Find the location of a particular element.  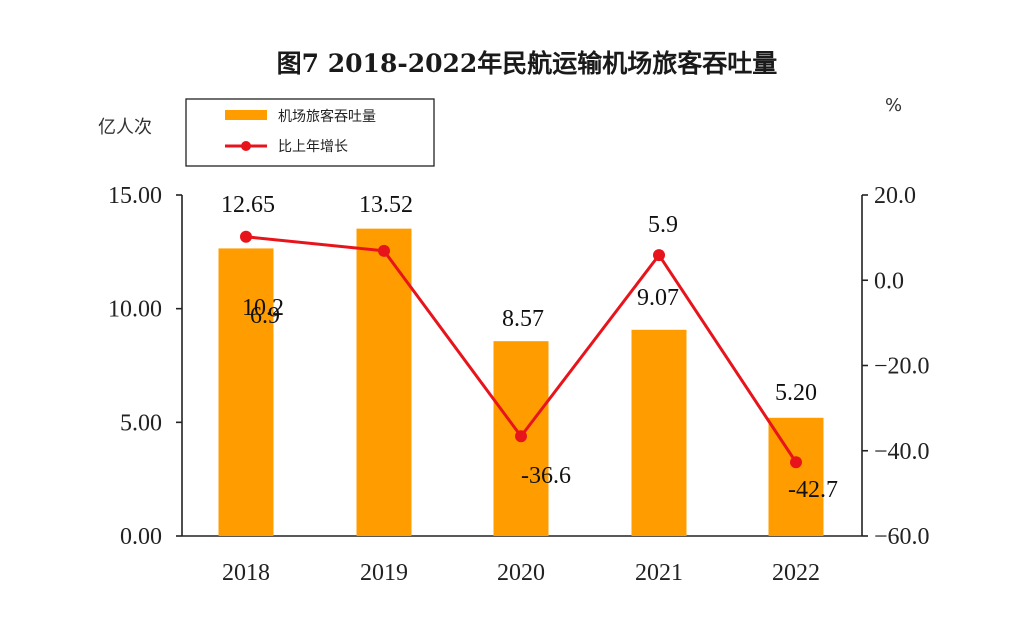

bar-value-label: 5.20 is located at coordinates (796, 393).